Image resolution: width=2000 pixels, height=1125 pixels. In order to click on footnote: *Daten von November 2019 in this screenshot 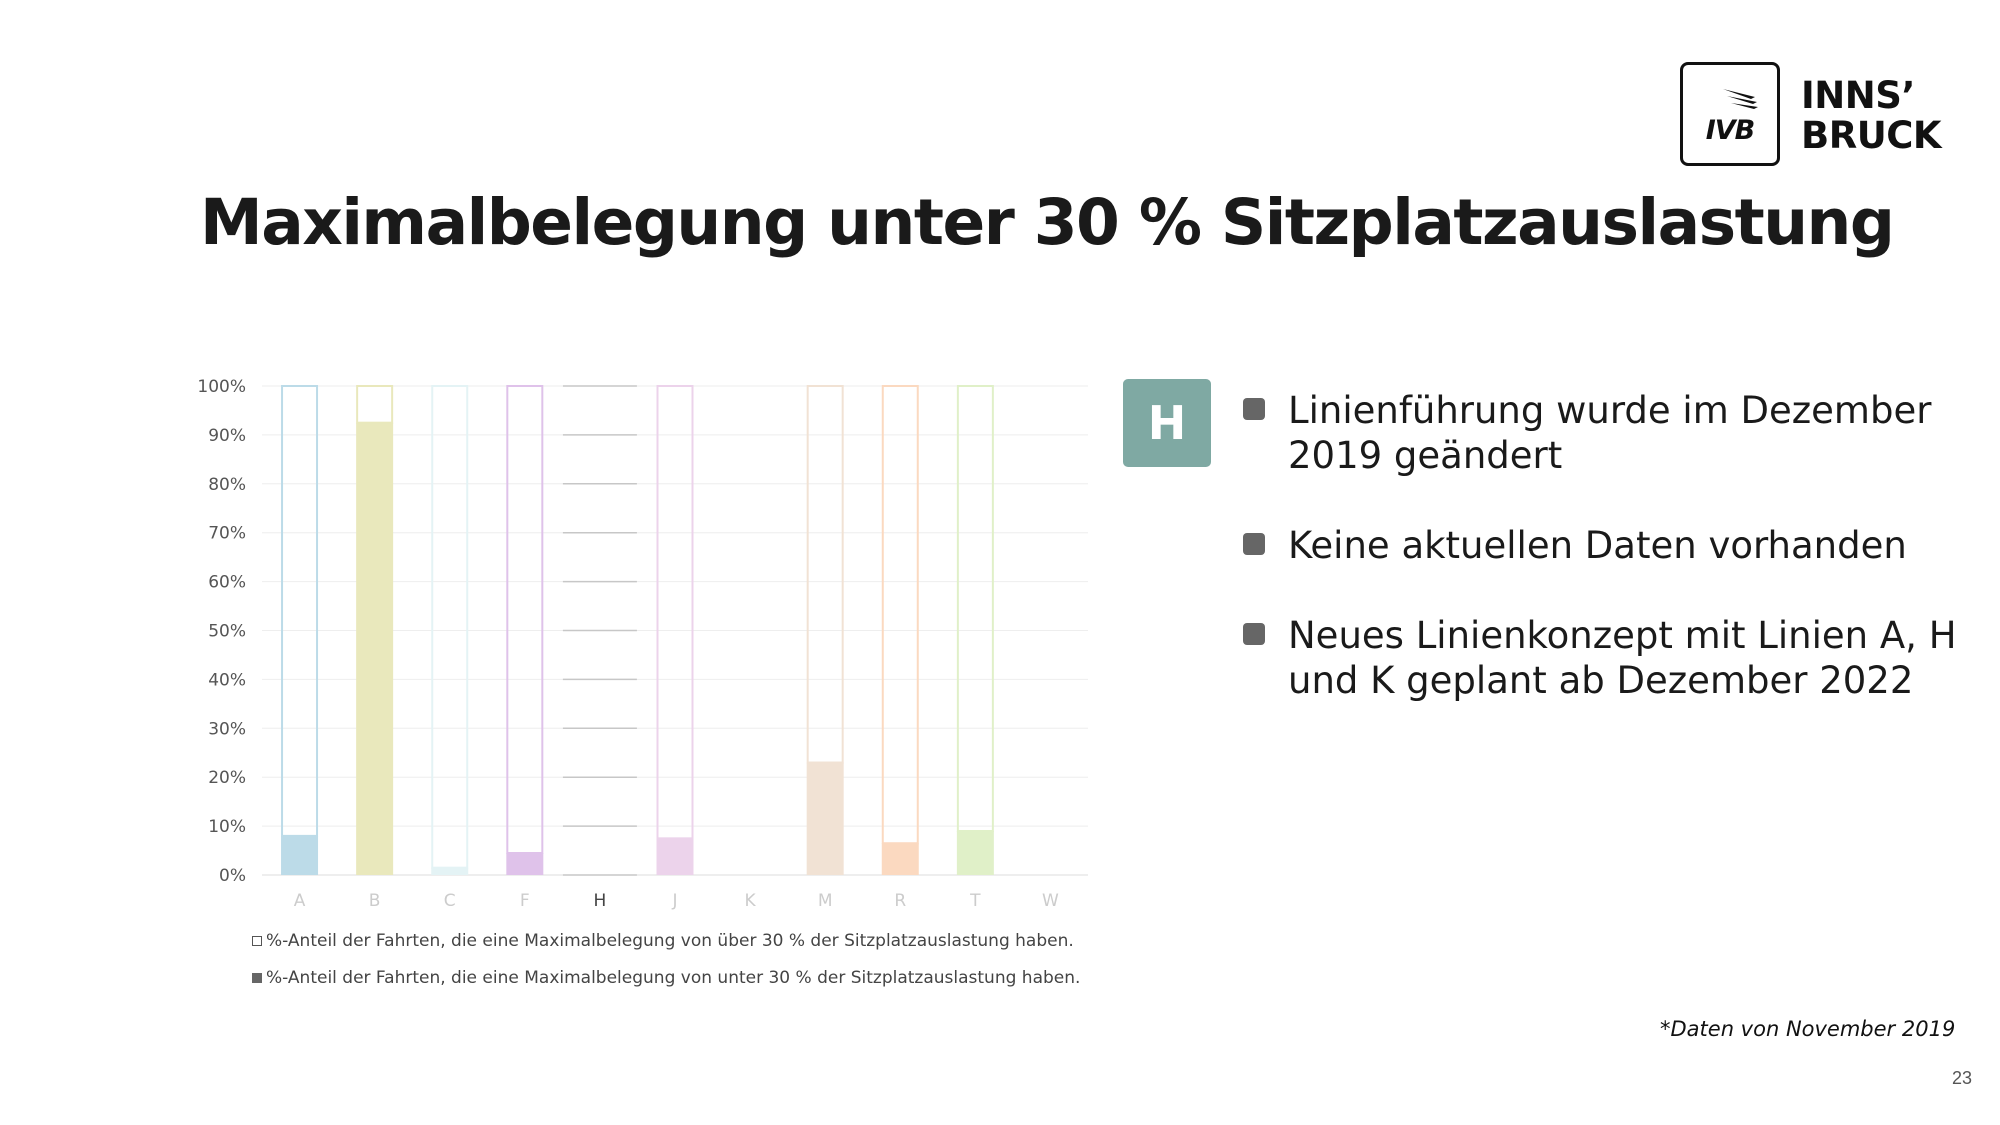, I will do `click(1808, 1029)`.